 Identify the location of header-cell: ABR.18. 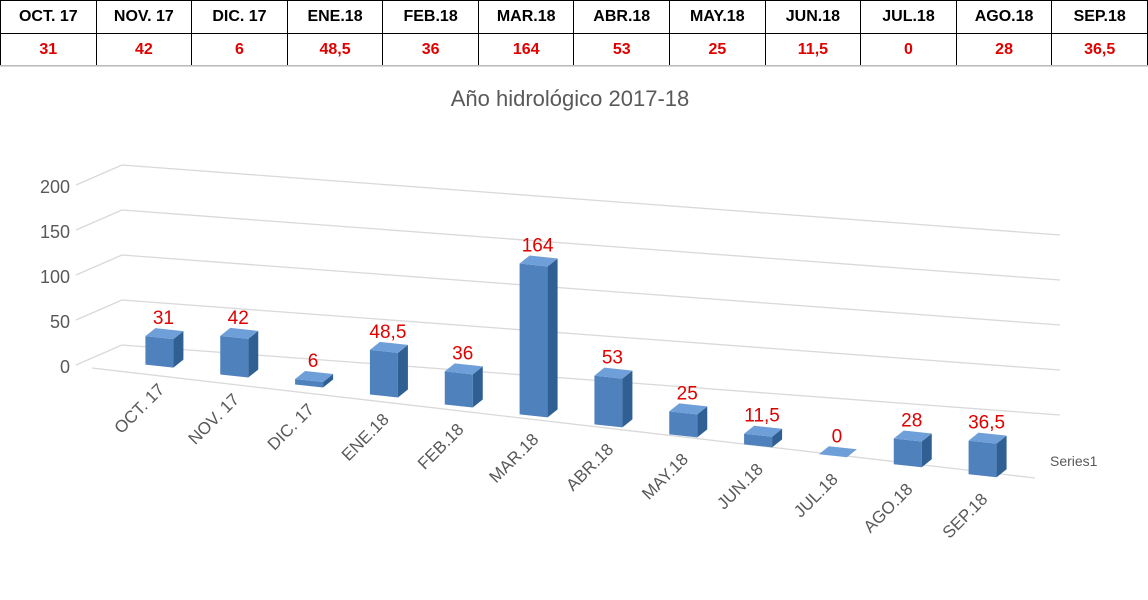
(622, 17).